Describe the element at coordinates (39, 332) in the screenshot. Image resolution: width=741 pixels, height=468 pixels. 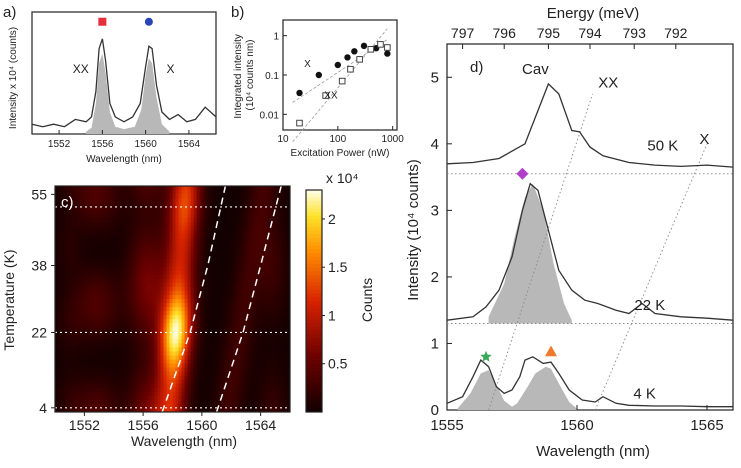
I see `panel-c-ytick-label: 22` at that location.